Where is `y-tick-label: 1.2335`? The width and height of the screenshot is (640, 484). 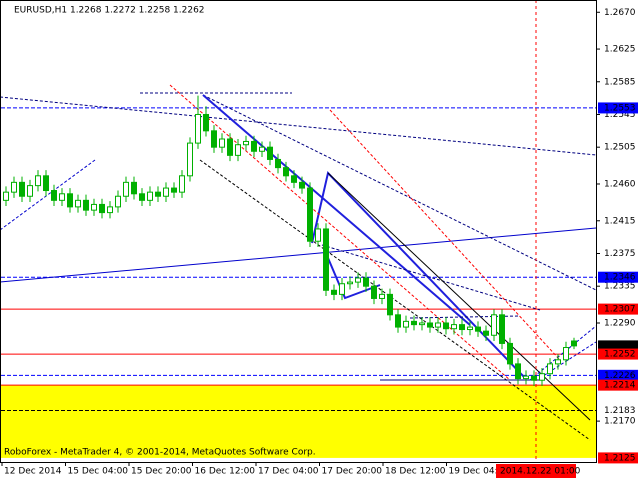 y-tick-label: 1.2335 is located at coordinates (620, 287).